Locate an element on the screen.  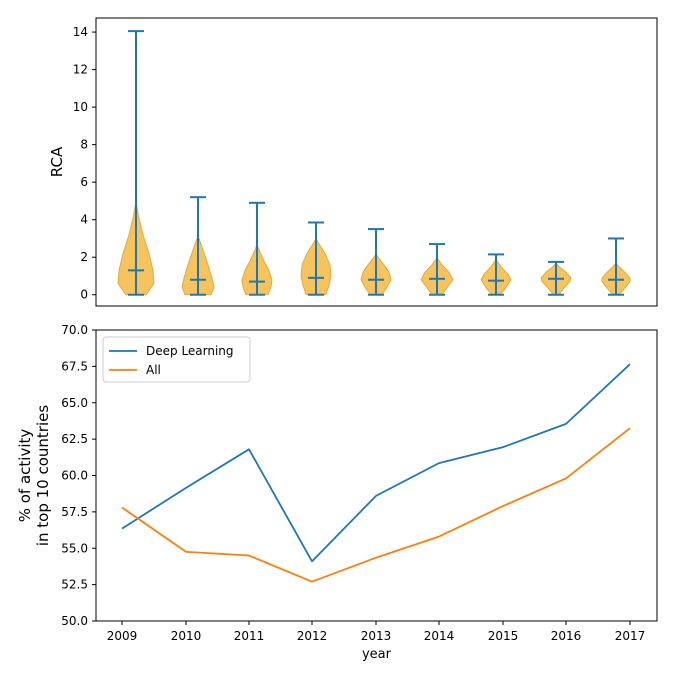
line-ytick-label: 60.0 is located at coordinates (74, 476).